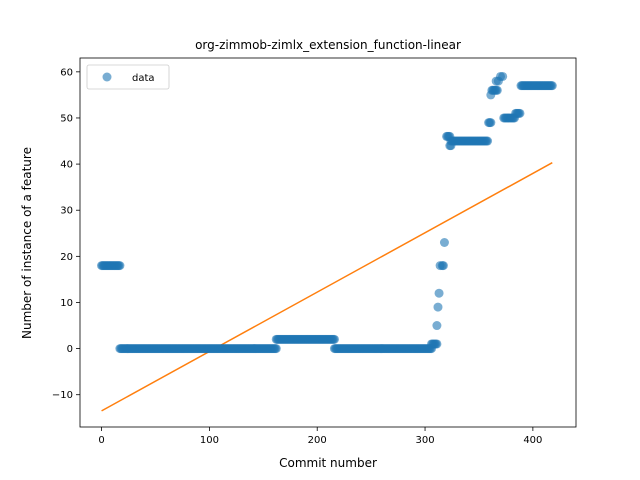 This screenshot has height=480, width=640. What do you see at coordinates (70, 349) in the screenshot?
I see `y-tick-label: 0` at bounding box center [70, 349].